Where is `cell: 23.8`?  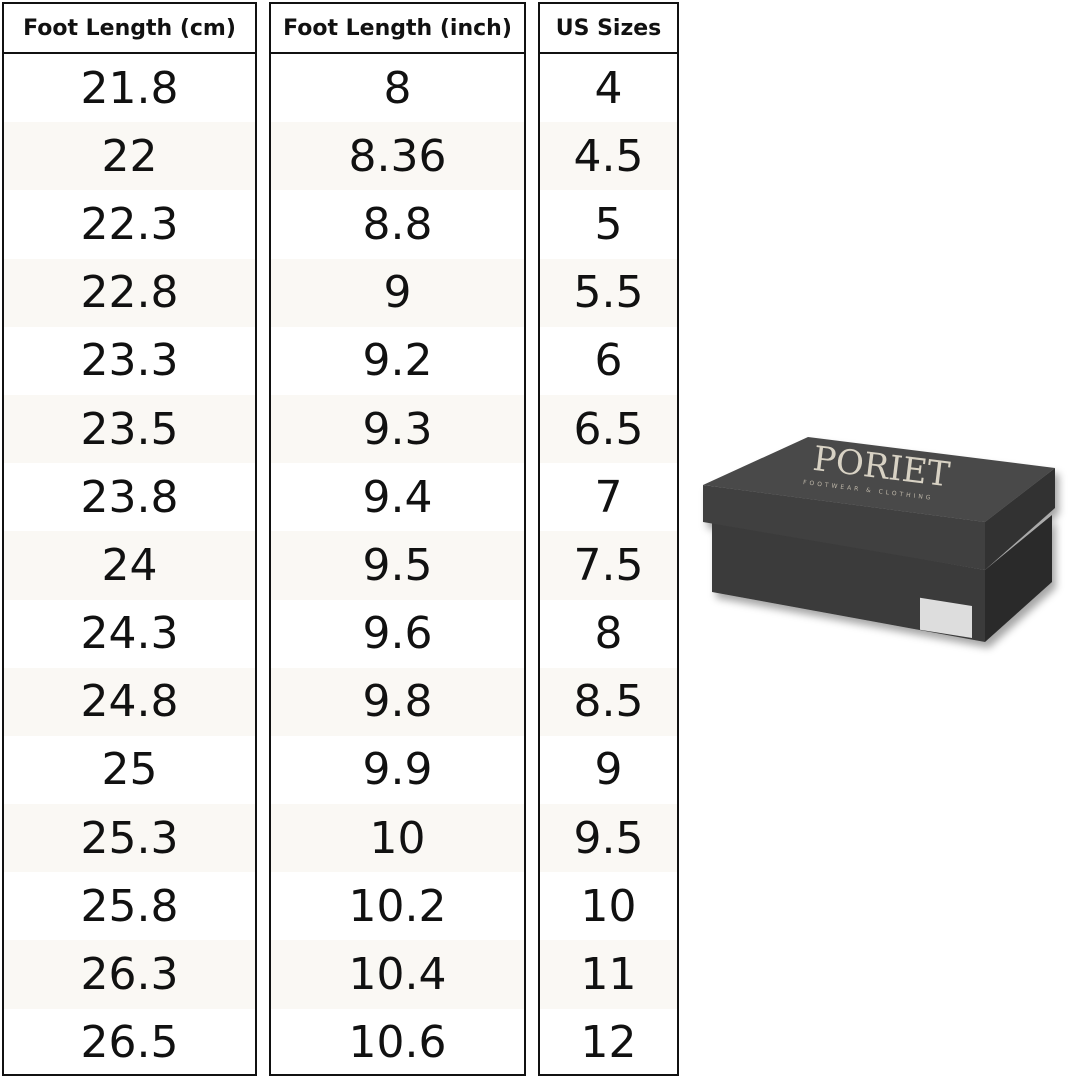 cell: 23.8 is located at coordinates (129, 497).